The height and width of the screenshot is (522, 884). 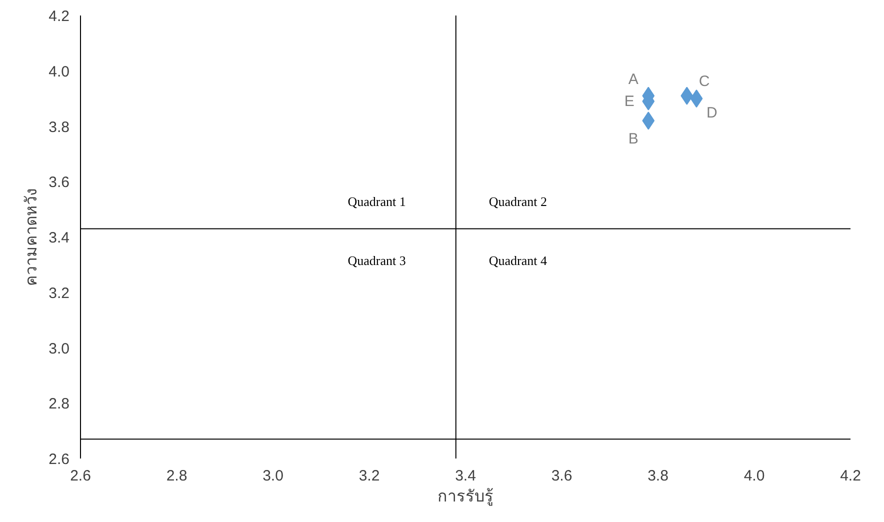 What do you see at coordinates (658, 476) in the screenshot?
I see `x-tick-label: 3.8` at bounding box center [658, 476].